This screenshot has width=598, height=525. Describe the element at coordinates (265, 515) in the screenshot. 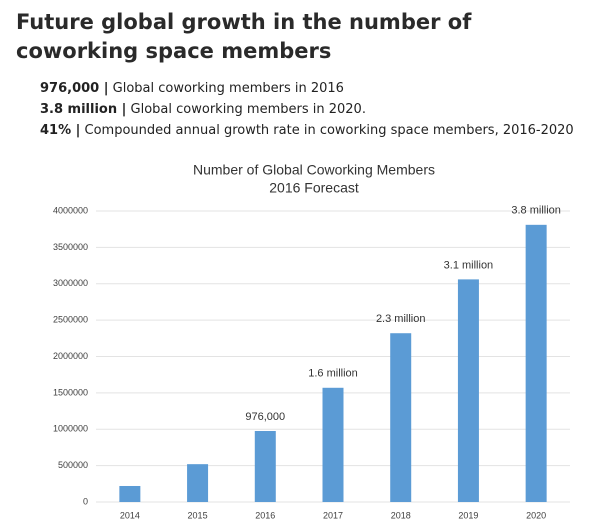

I see `x-tick-label: 2016` at that location.